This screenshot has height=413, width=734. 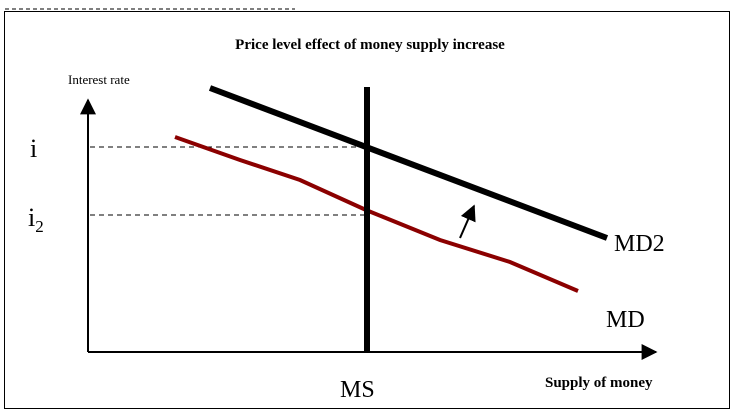 What do you see at coordinates (467, 221) in the screenshot?
I see `shift-arrow` at bounding box center [467, 221].